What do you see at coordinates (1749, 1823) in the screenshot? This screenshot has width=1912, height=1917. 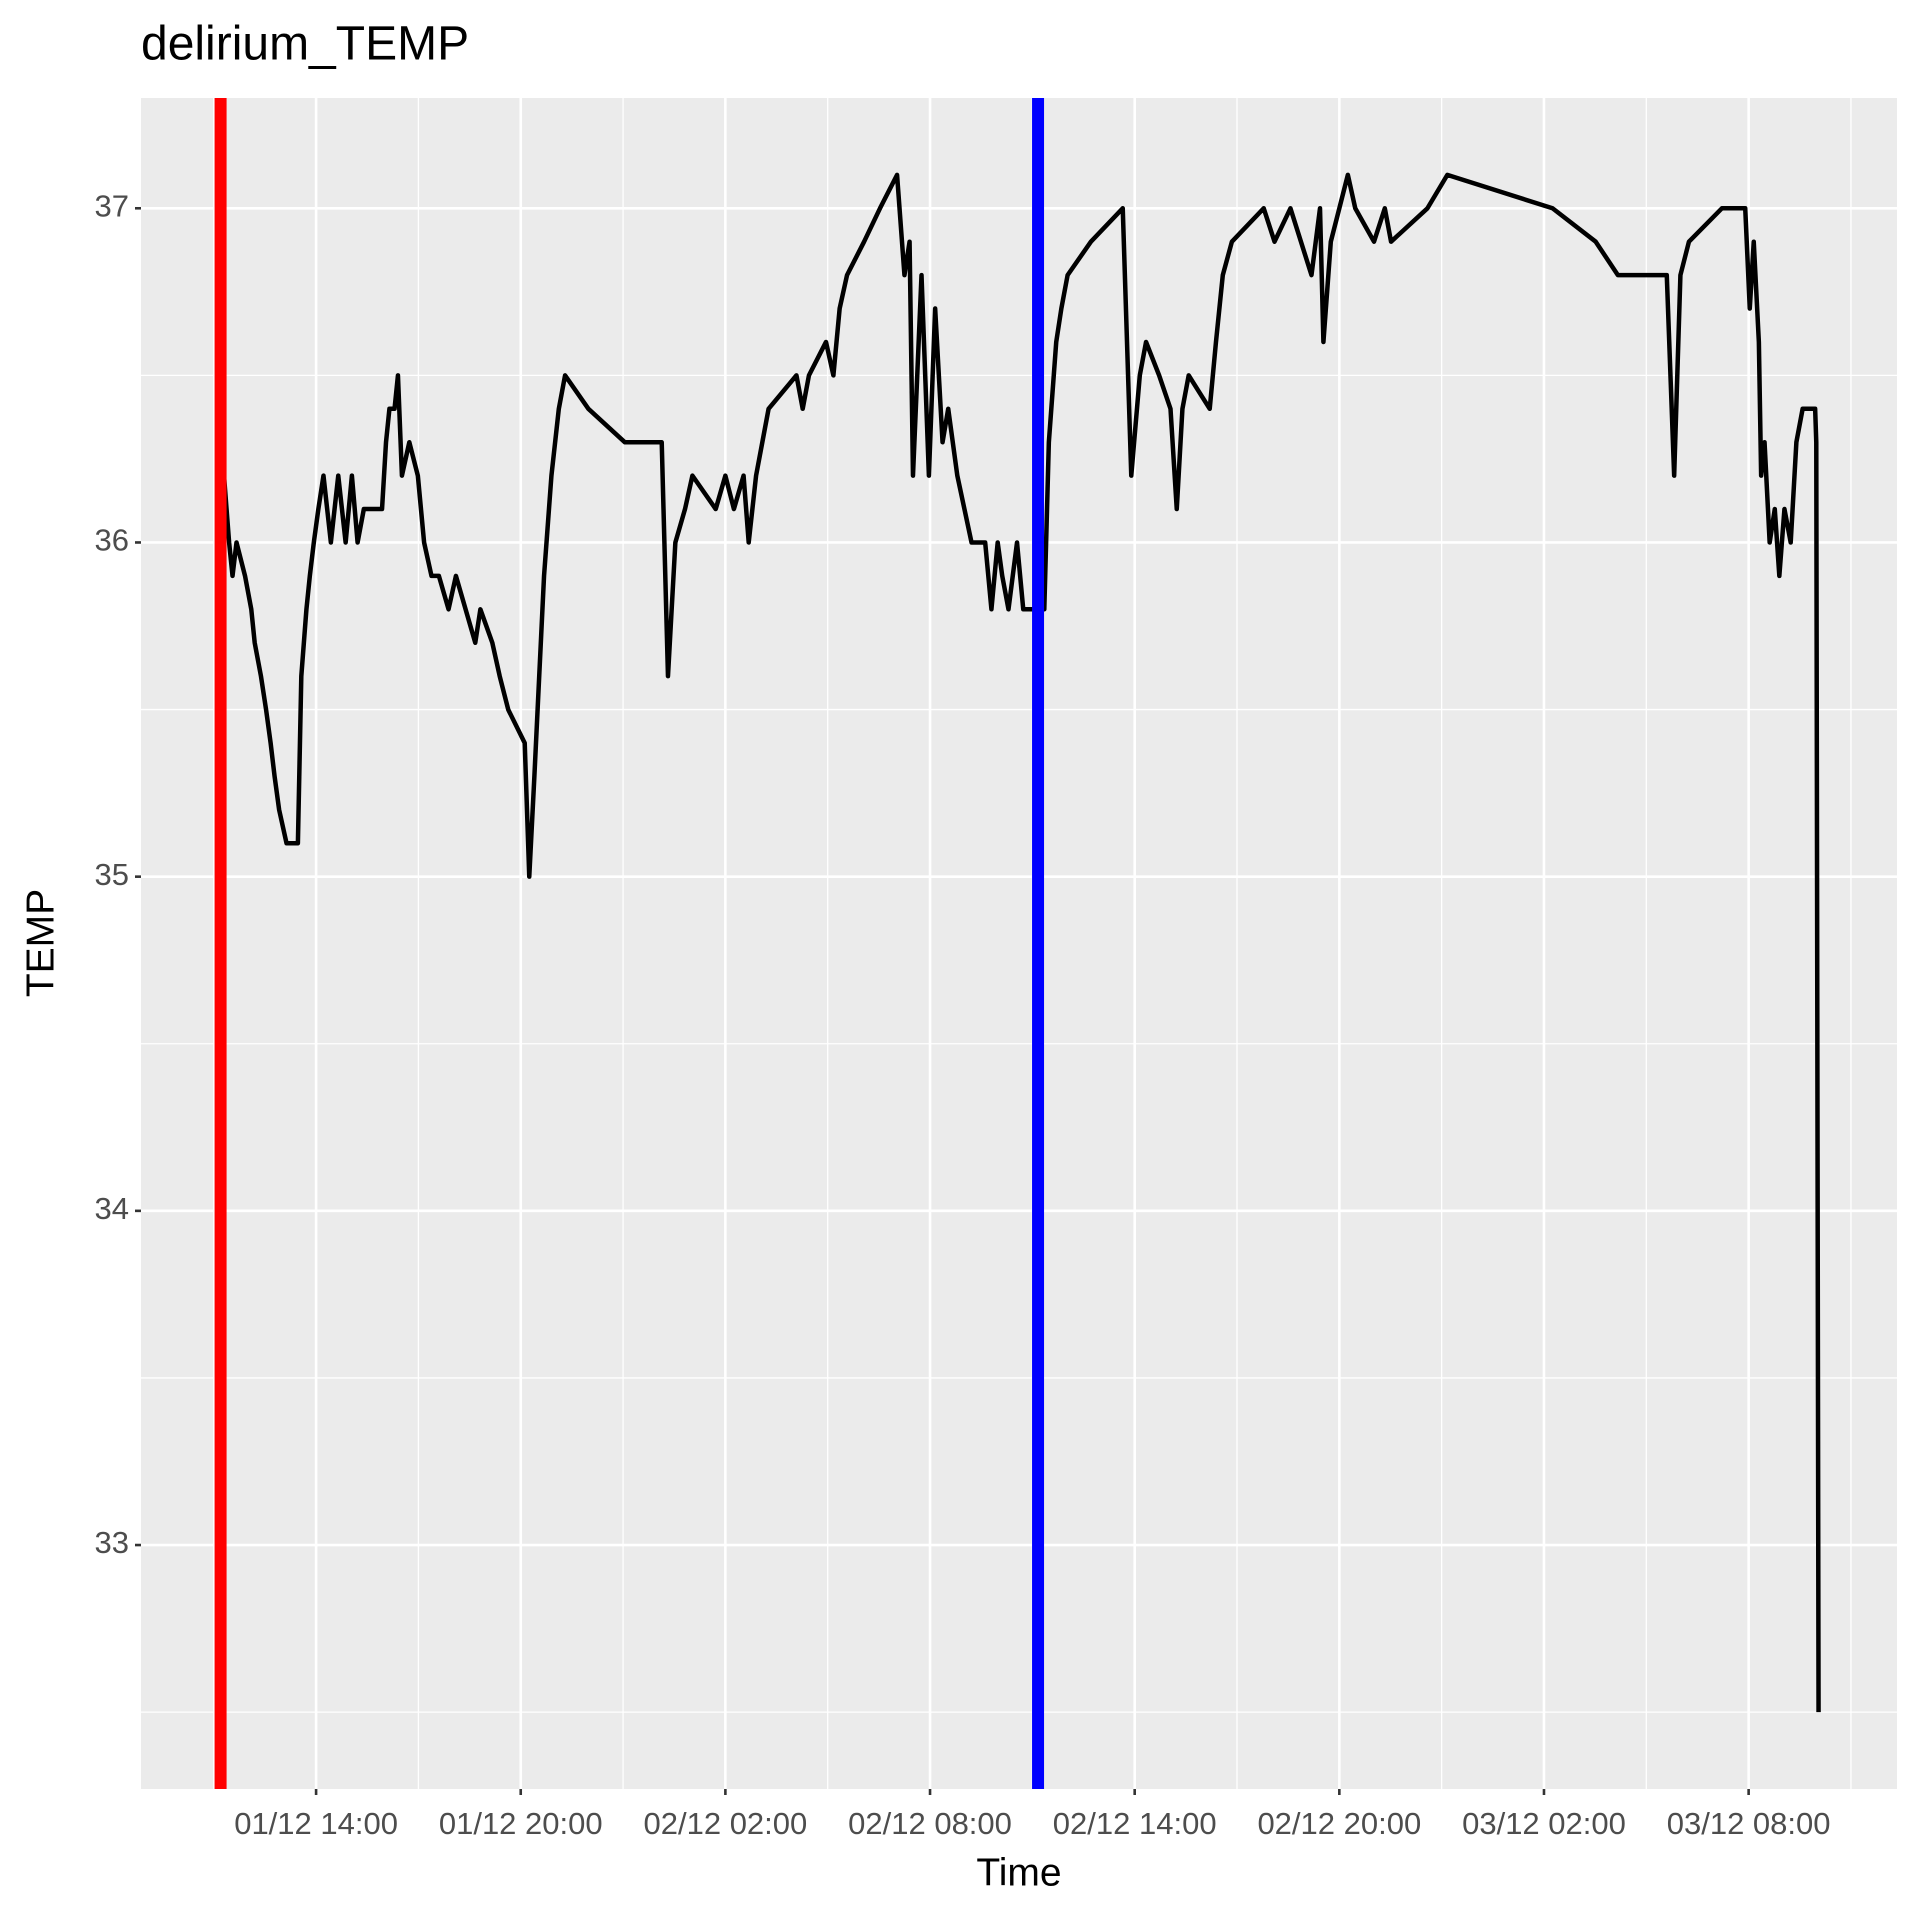 I see `x-tick-label: 03/12 08:00` at bounding box center [1749, 1823].